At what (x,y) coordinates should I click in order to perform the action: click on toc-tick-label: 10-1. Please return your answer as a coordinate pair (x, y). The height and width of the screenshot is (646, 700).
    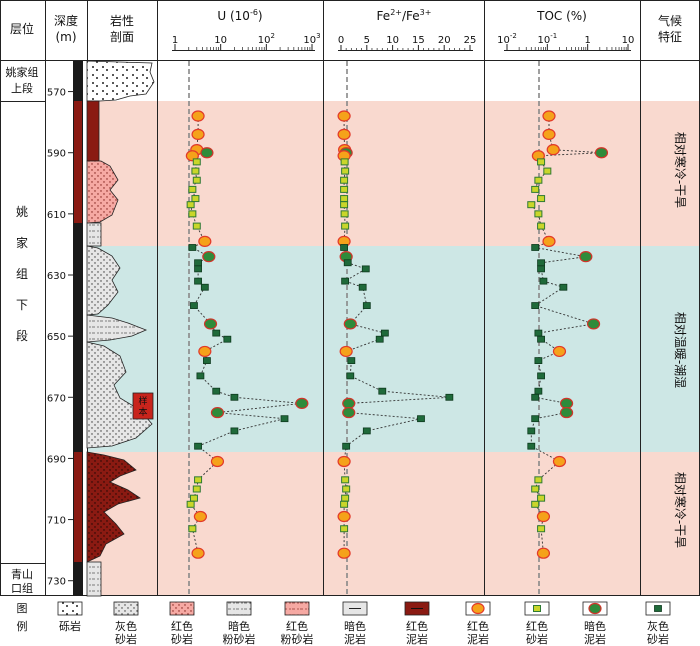
    Looking at the image, I should click on (547, 39).